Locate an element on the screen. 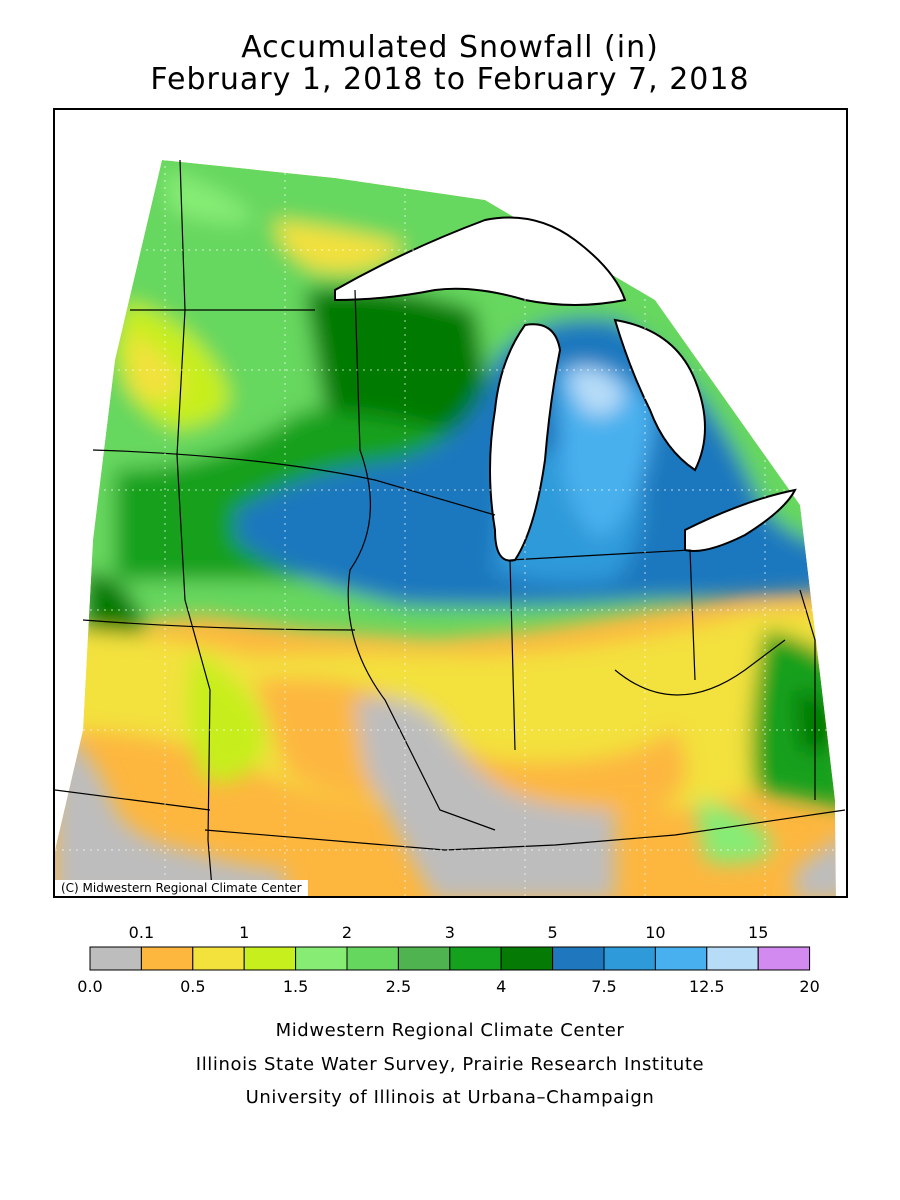  zone-1.5-2-north is located at coordinates (210, 197).